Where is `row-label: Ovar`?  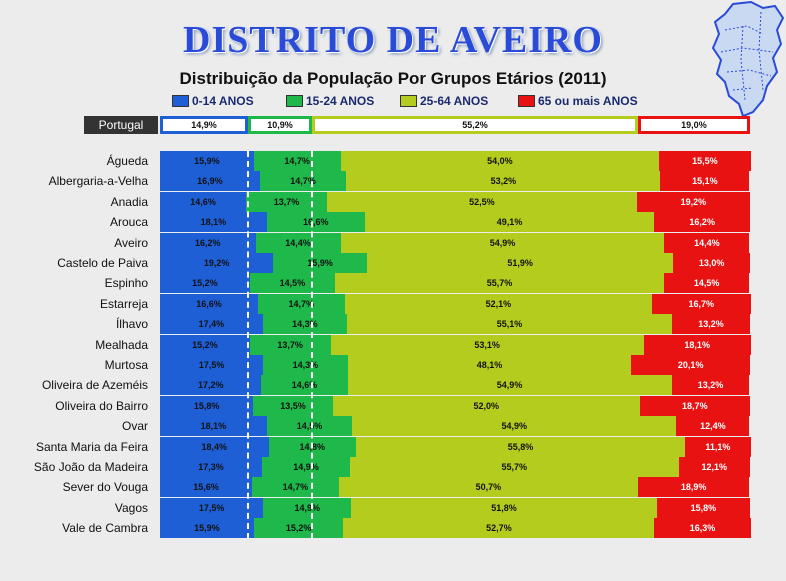 row-label: Ovar is located at coordinates (134, 426).